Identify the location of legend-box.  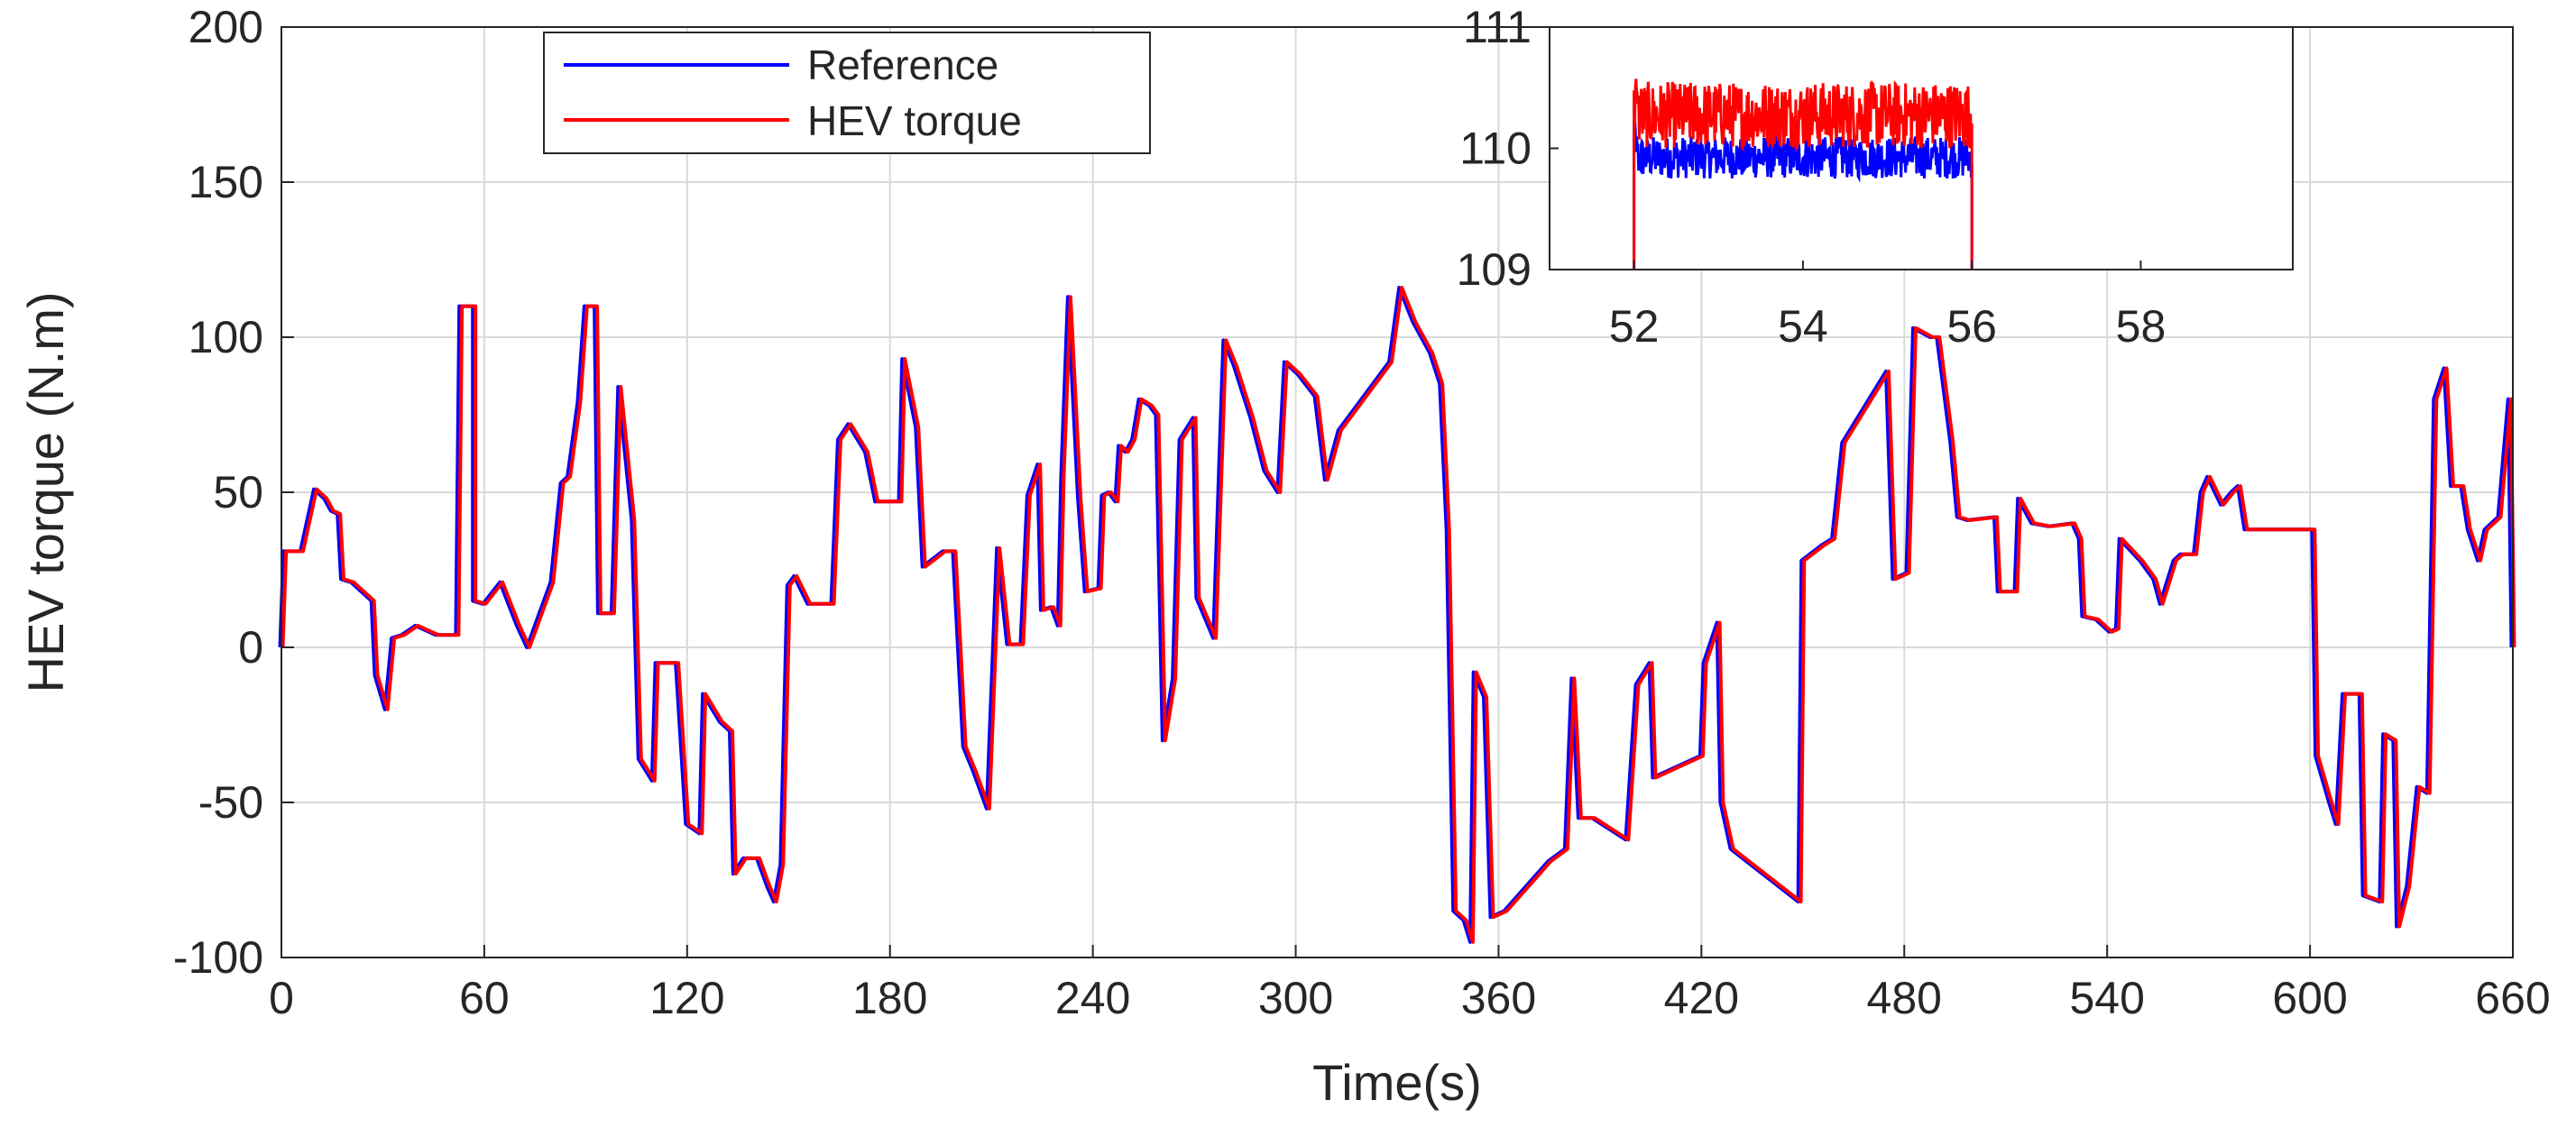
(847, 93).